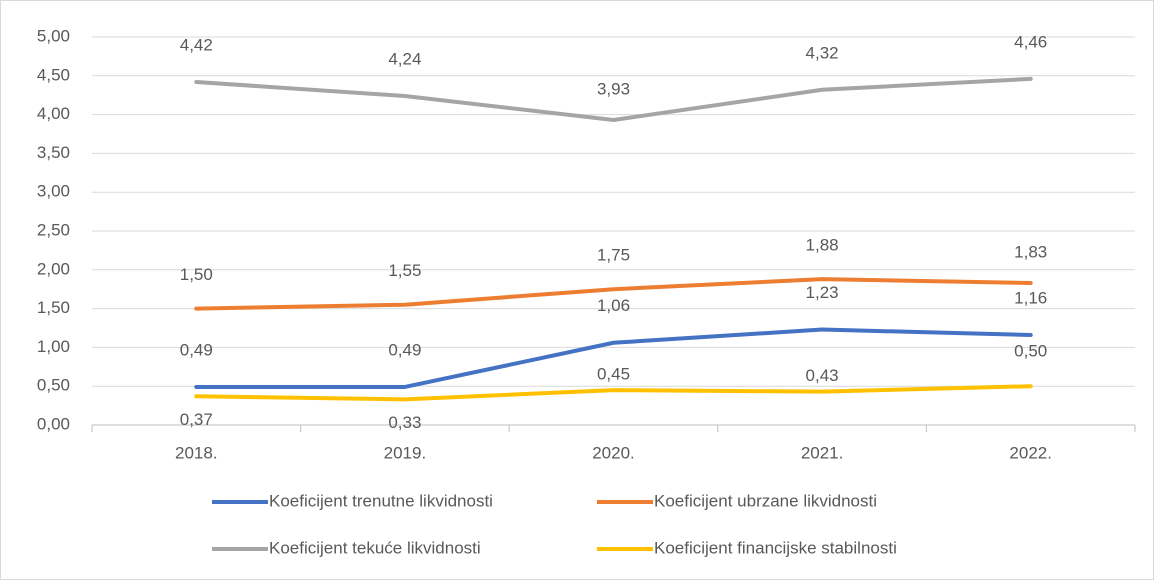 The width and height of the screenshot is (1154, 580). What do you see at coordinates (53, 74) in the screenshot?
I see `y-tick-label: 4,50` at bounding box center [53, 74].